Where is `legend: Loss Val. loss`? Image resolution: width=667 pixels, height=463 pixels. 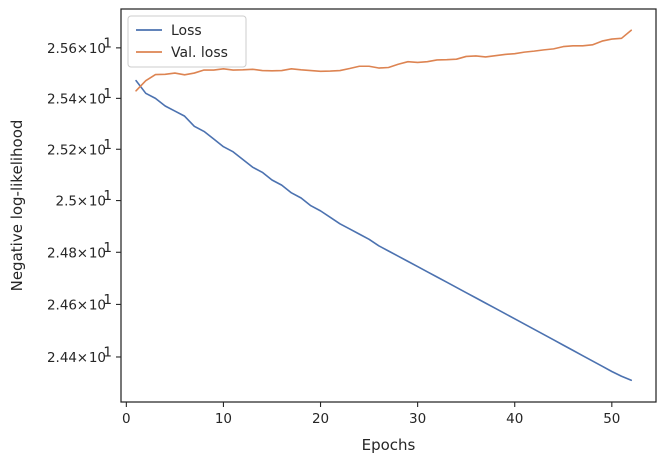
legend: Loss Val. loss is located at coordinates (187, 41).